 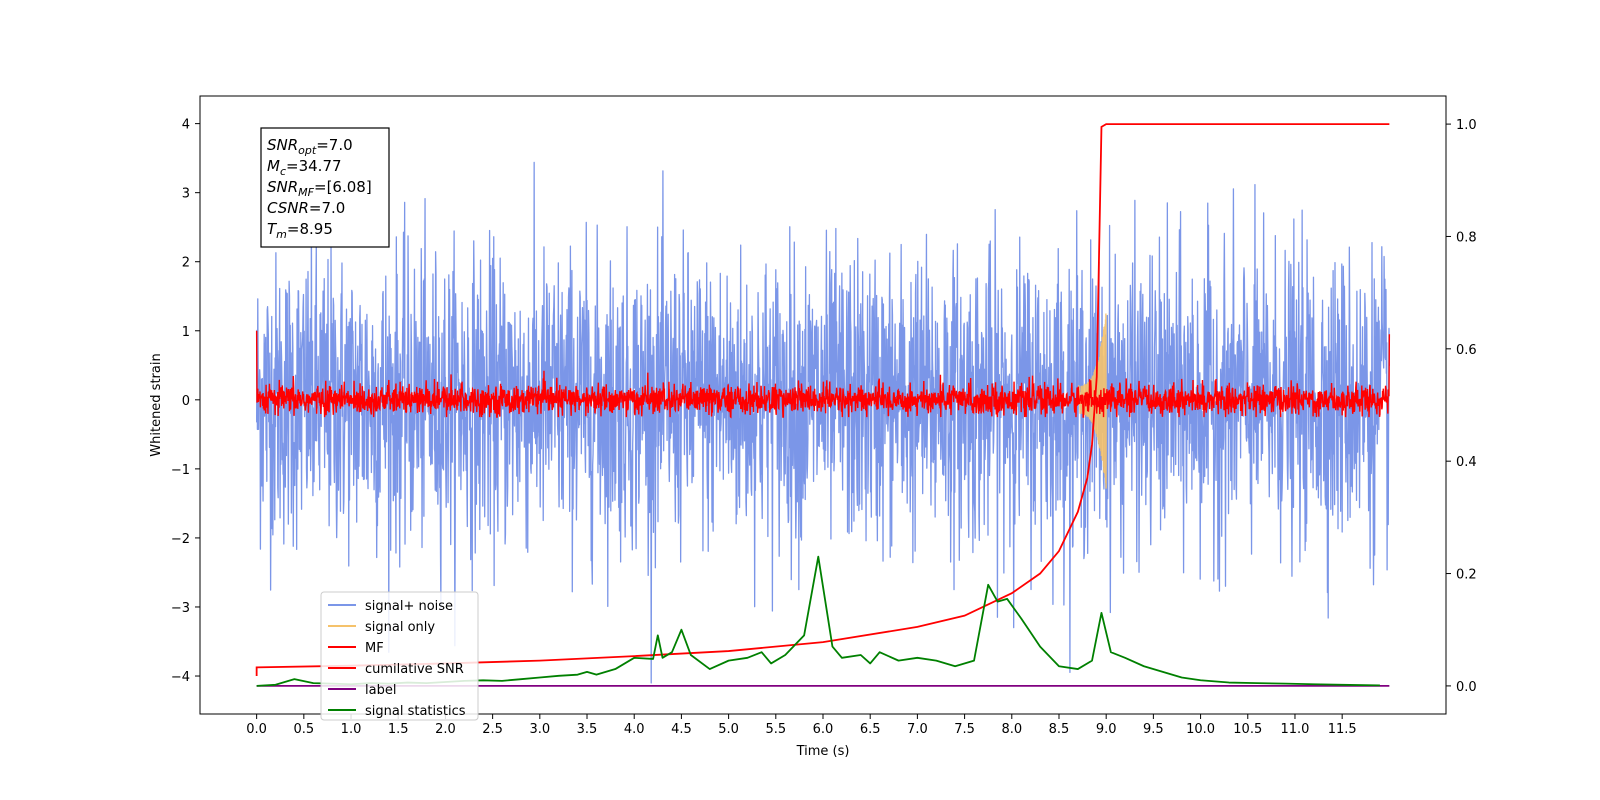 I want to click on legend-frame, so click(x=399, y=656).